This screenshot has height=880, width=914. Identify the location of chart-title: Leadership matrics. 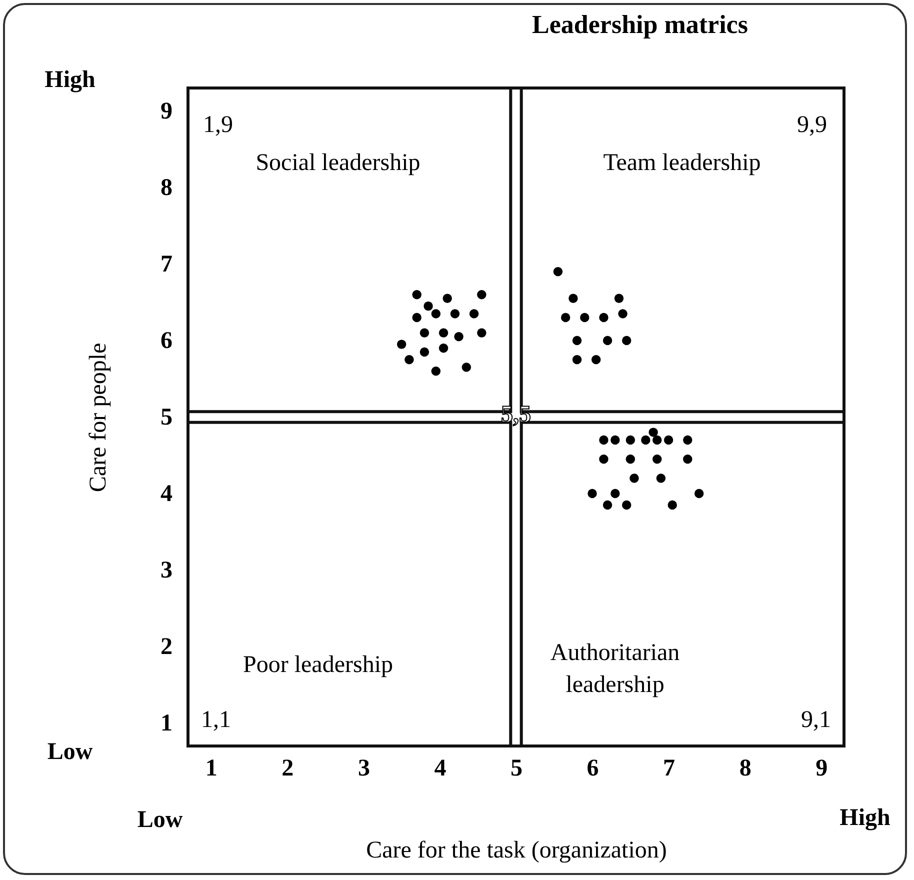
(640, 24).